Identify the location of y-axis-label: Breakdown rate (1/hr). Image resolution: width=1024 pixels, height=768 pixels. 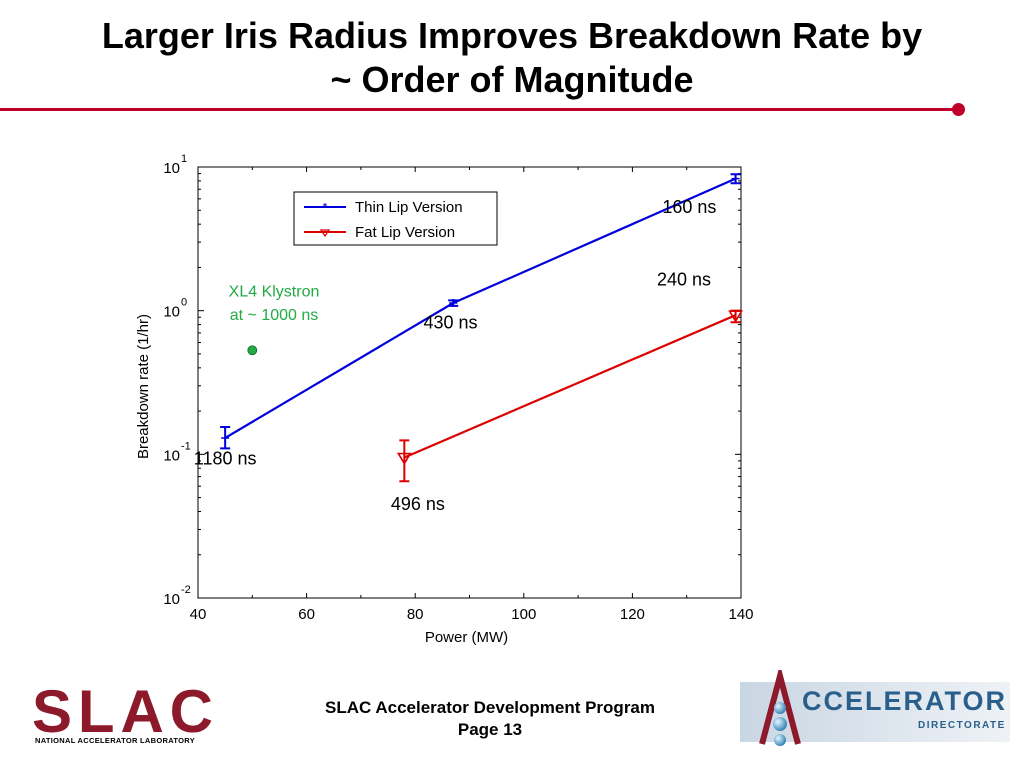
(143, 386).